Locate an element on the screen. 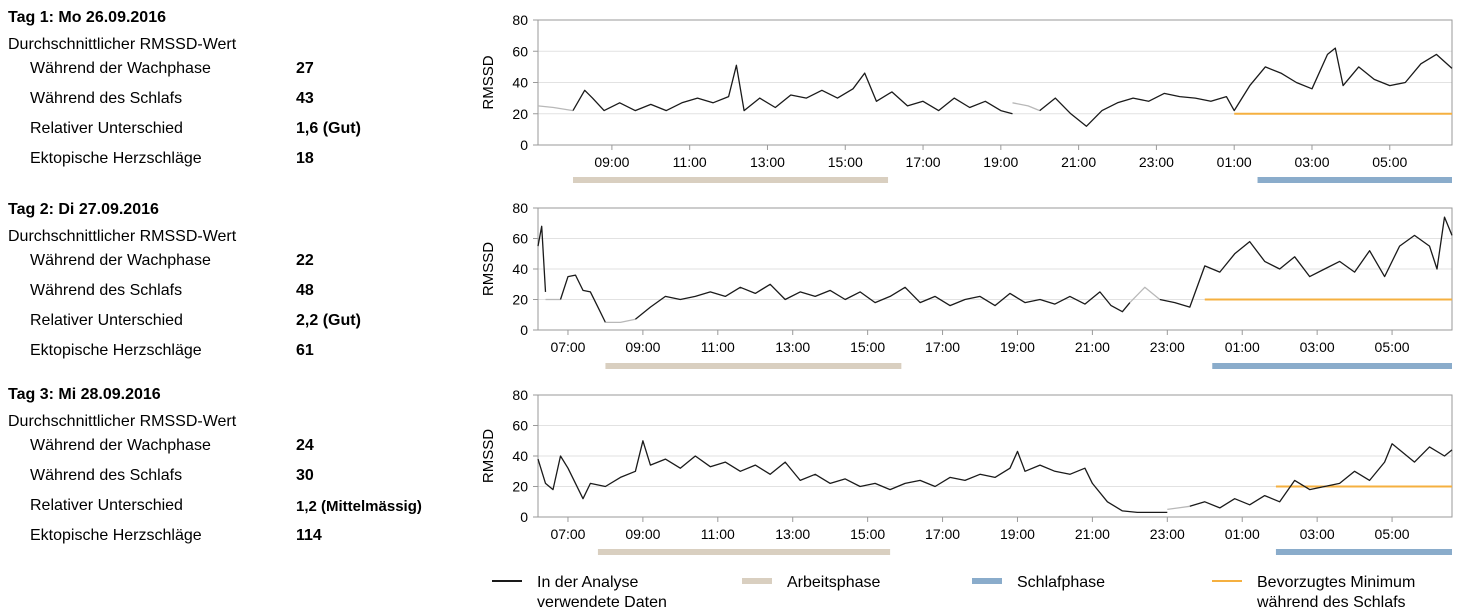 The height and width of the screenshot is (614, 1466). stat-row: Ektopische Herzschläge 61 is located at coordinates (233, 352).